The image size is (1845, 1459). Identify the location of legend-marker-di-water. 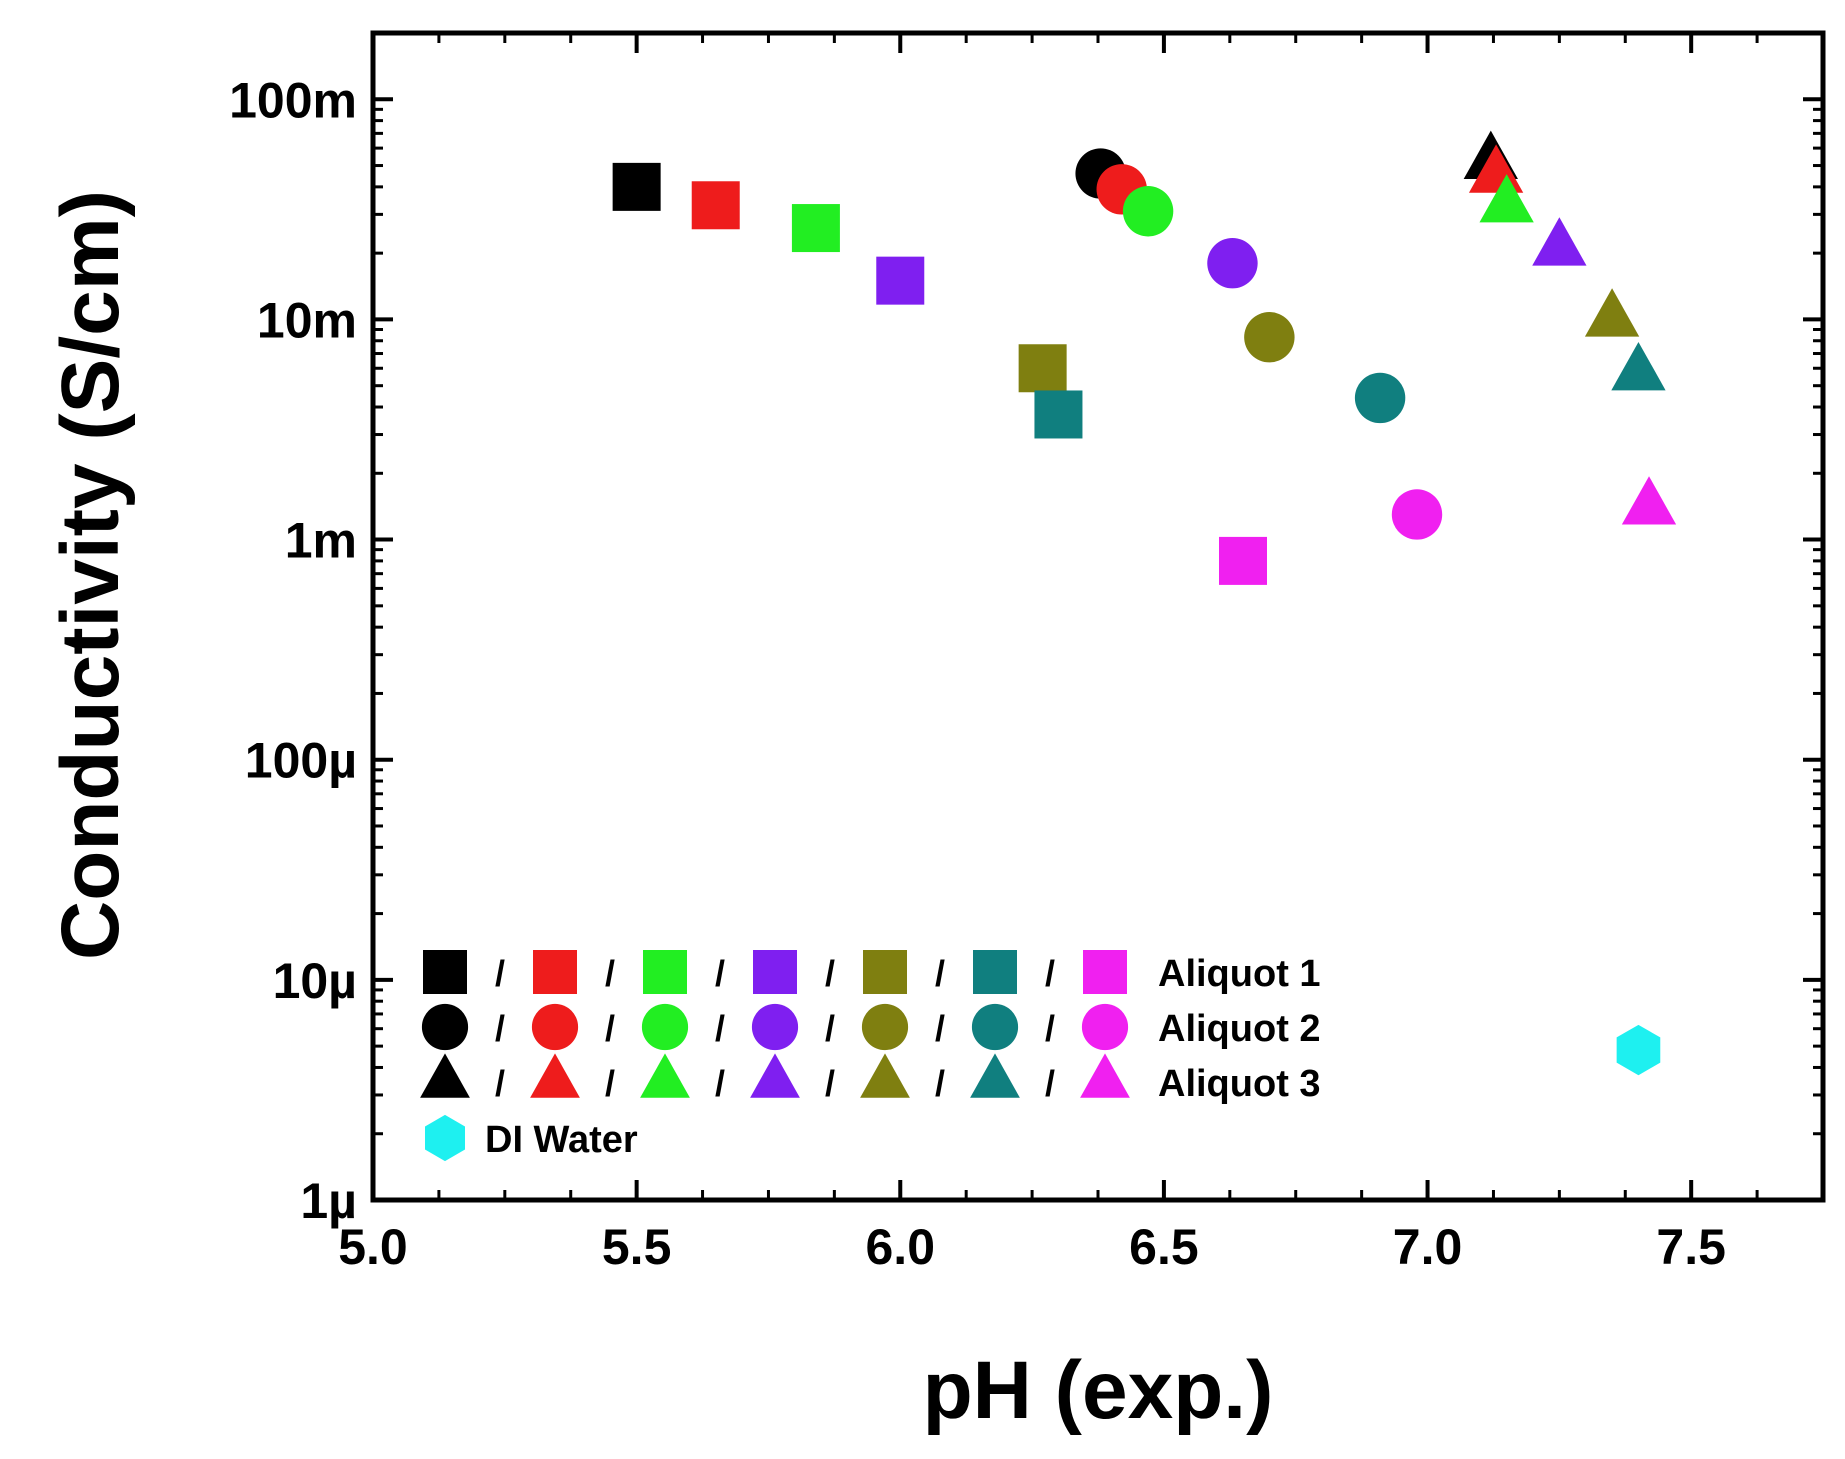
(445, 1138).